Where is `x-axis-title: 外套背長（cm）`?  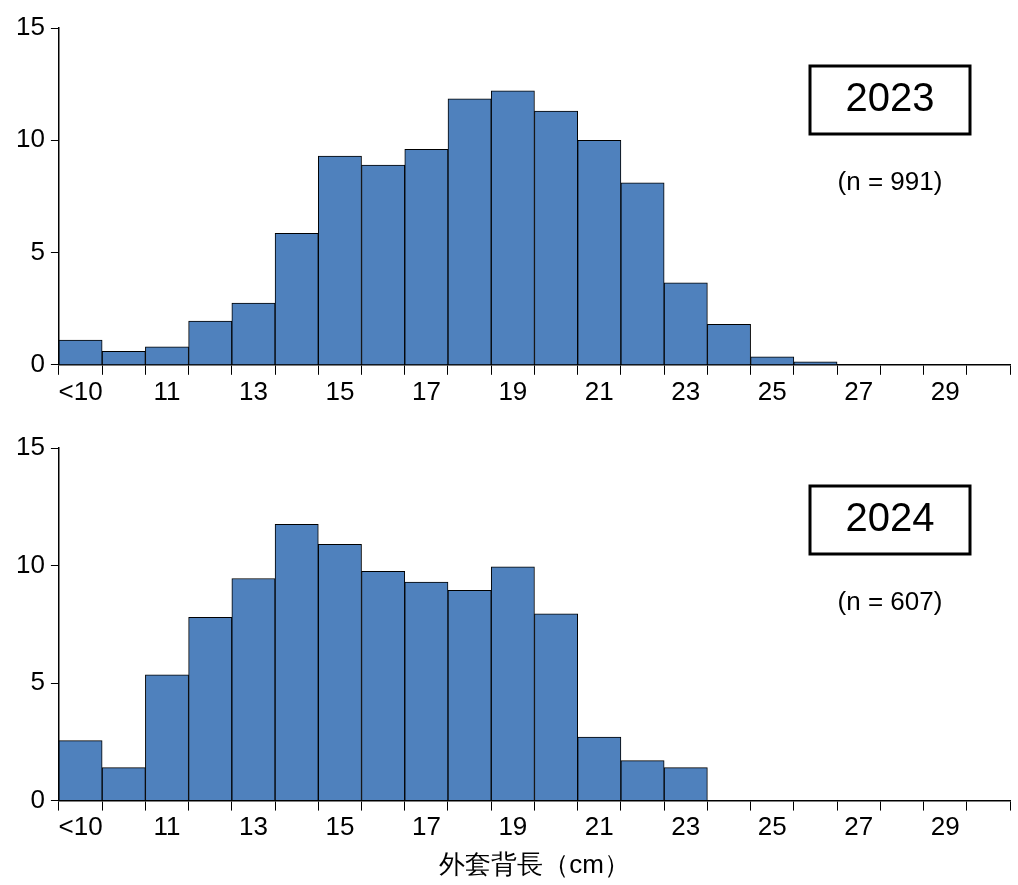 x-axis-title: 外套背長（cm） is located at coordinates (534, 863).